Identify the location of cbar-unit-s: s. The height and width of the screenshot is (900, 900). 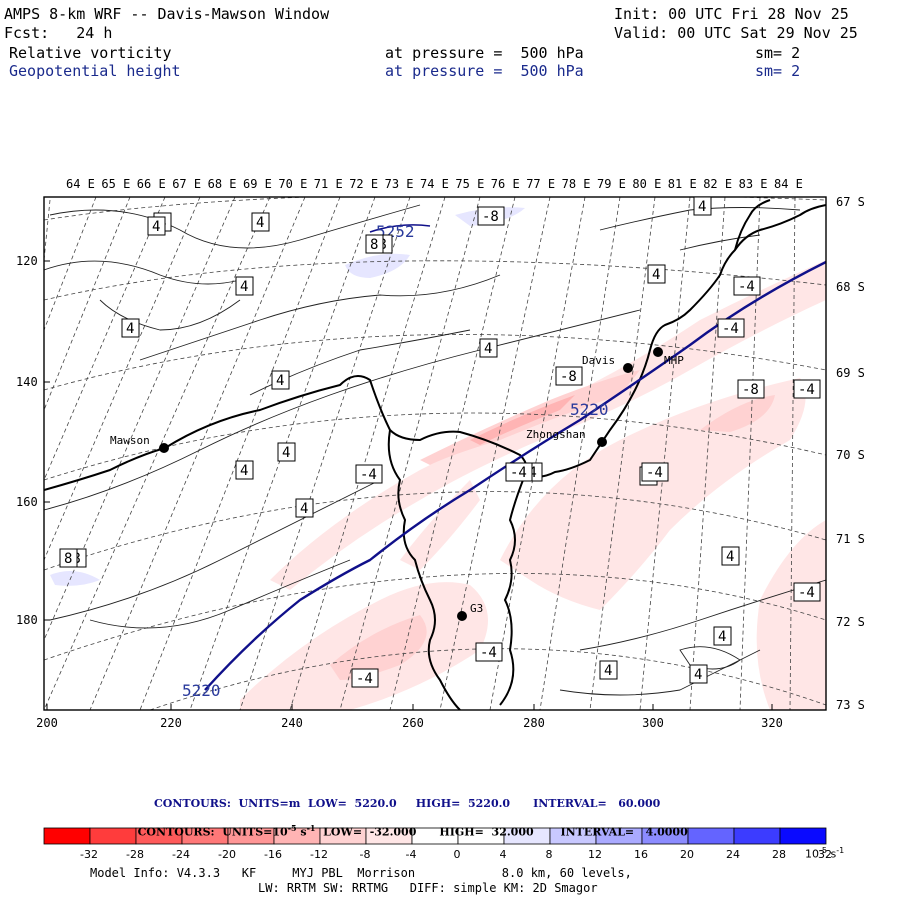
(831, 854).